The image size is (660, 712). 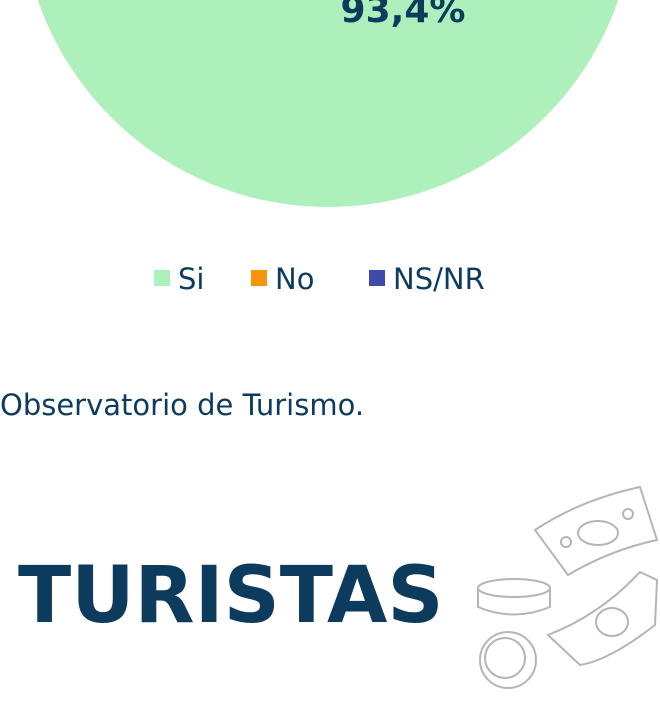 I want to click on money-illustration, so click(x=568, y=587).